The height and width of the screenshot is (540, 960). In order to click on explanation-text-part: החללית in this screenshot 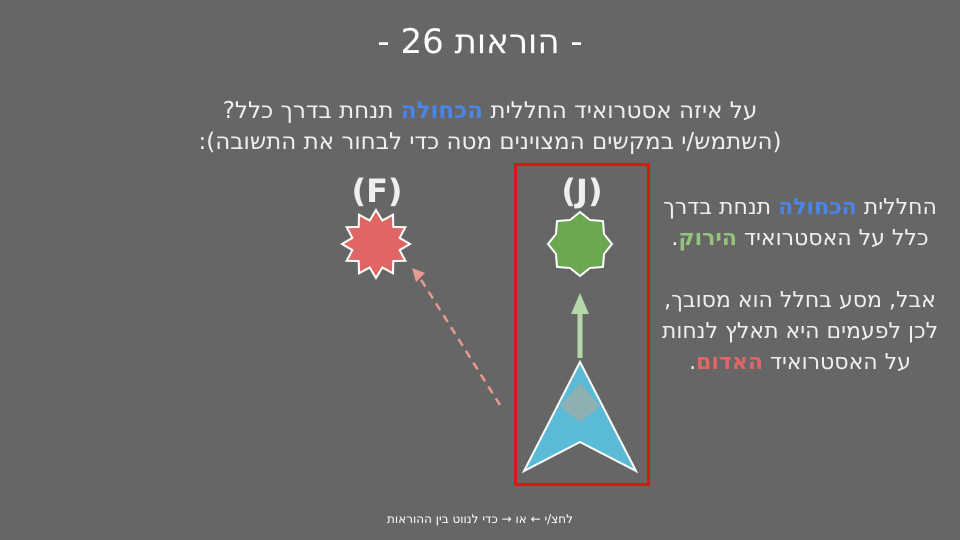, I will do `click(896, 207)`.